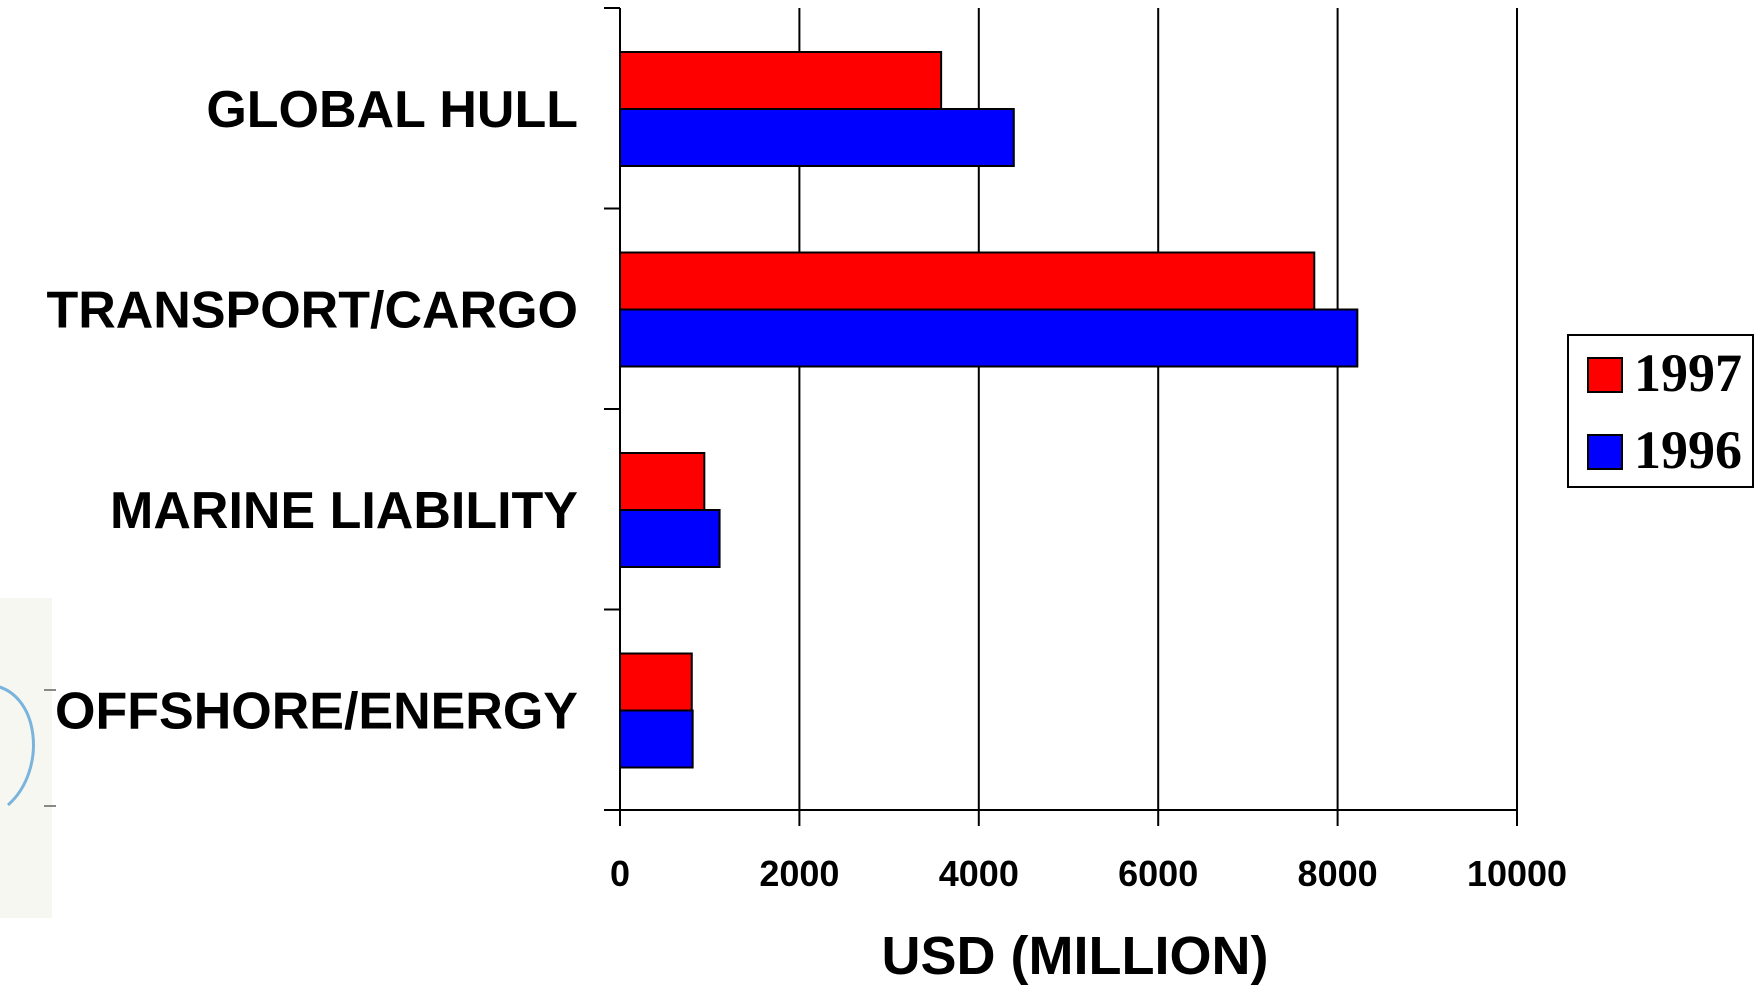  What do you see at coordinates (620, 873) in the screenshot?
I see `x-tick-label: 0` at bounding box center [620, 873].